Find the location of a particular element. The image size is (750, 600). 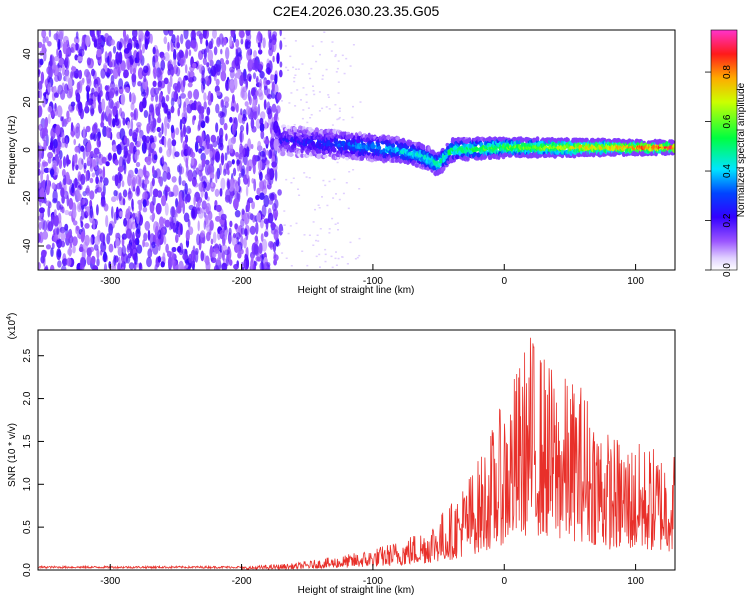

snr-y-ticks: 0.0 0.5 1.0 1.5 2.0 2.5 is located at coordinates (33, 462).